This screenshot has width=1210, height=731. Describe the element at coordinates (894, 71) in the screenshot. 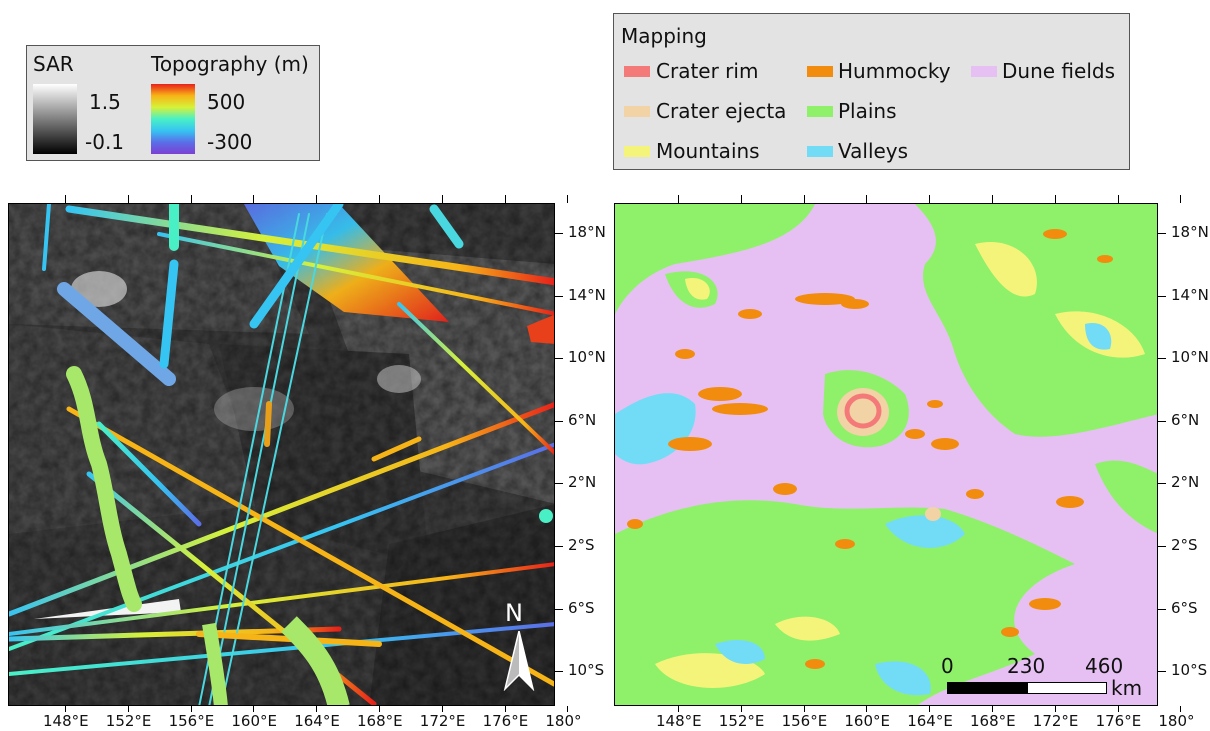

I see `hummocky-label: Hummocky` at that location.